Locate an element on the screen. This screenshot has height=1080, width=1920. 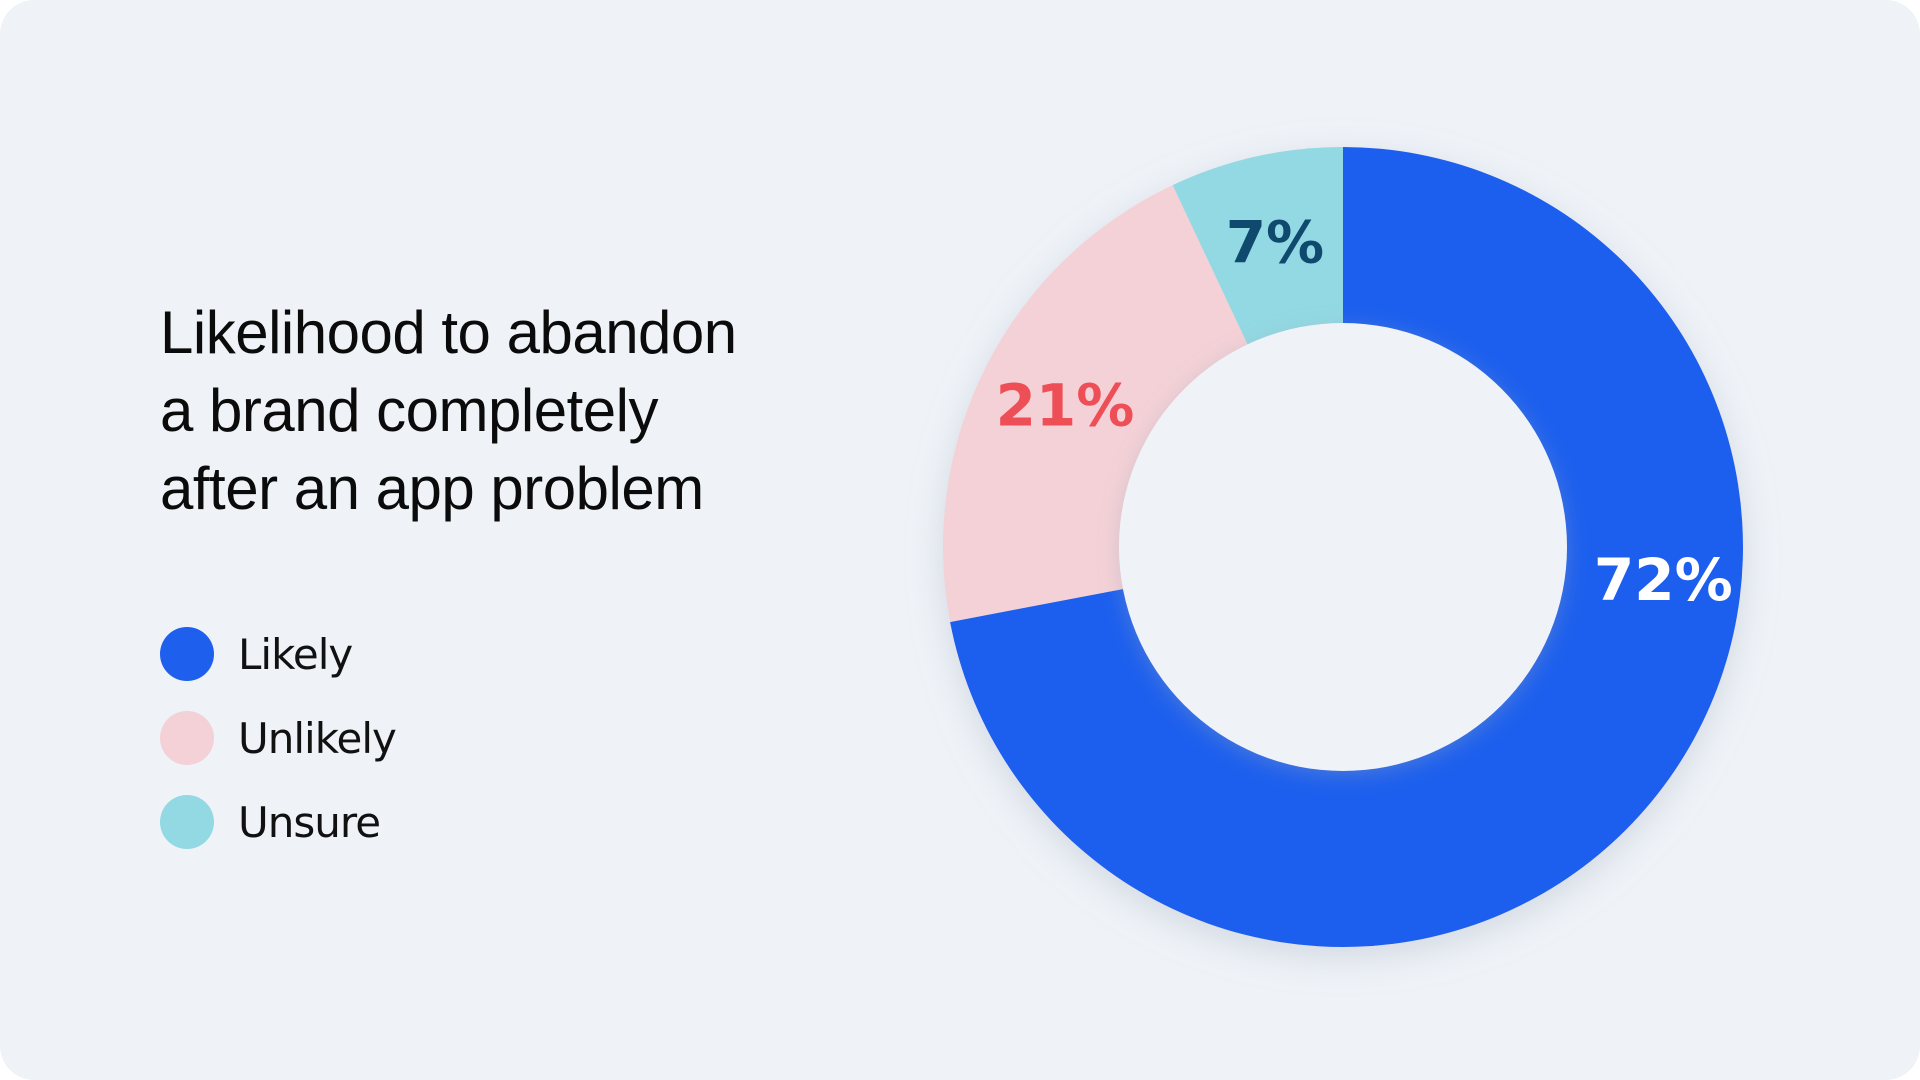
title-line: Likelihood to abandon is located at coordinates (448, 332).